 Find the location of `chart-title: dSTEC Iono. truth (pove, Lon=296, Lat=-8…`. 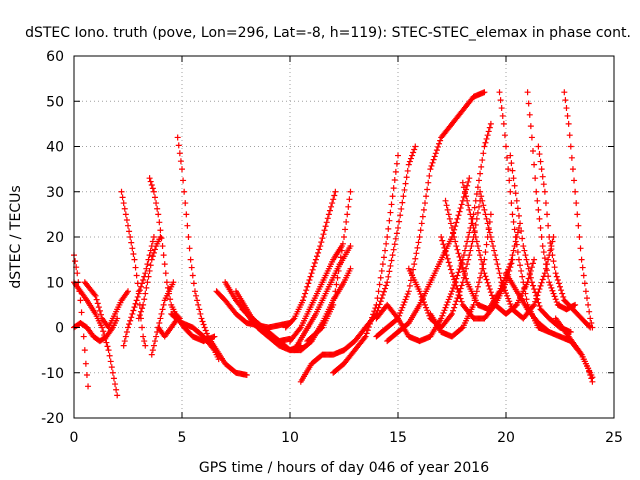

chart-title: dSTEC Iono. truth (pove, Lon=296, Lat=-8… is located at coordinates (328, 33).